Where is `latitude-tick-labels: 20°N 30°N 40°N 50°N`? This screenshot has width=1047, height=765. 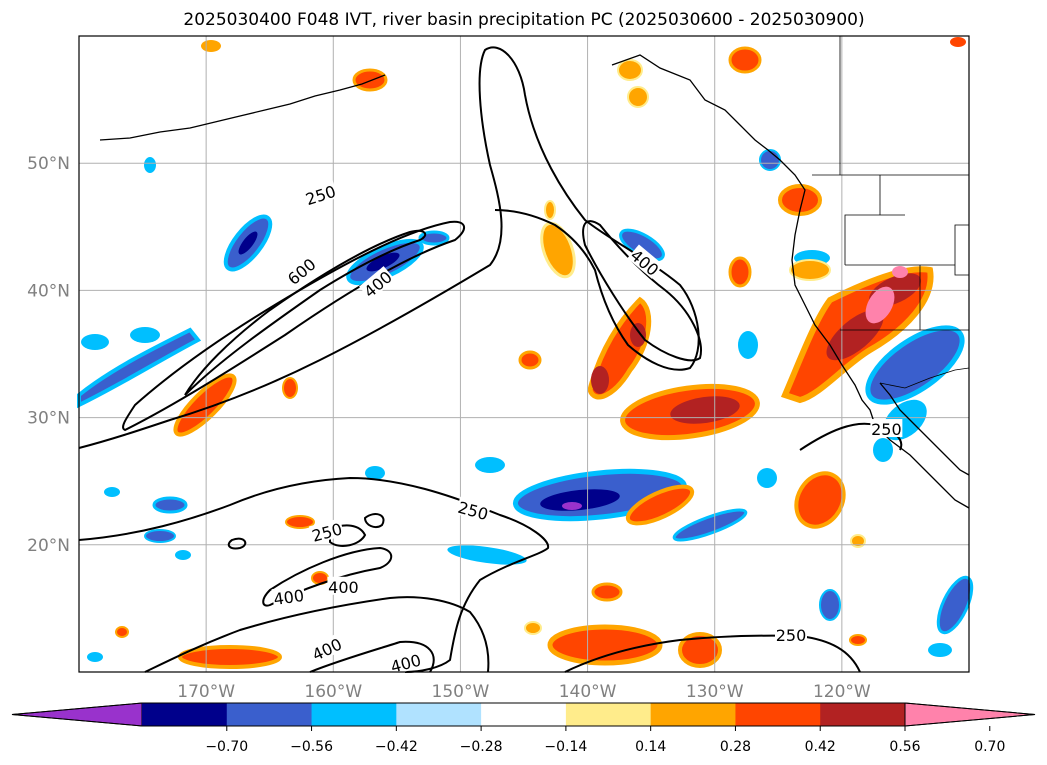 latitude-tick-labels: 20°N 30°N 40°N 50°N is located at coordinates (48, 355).